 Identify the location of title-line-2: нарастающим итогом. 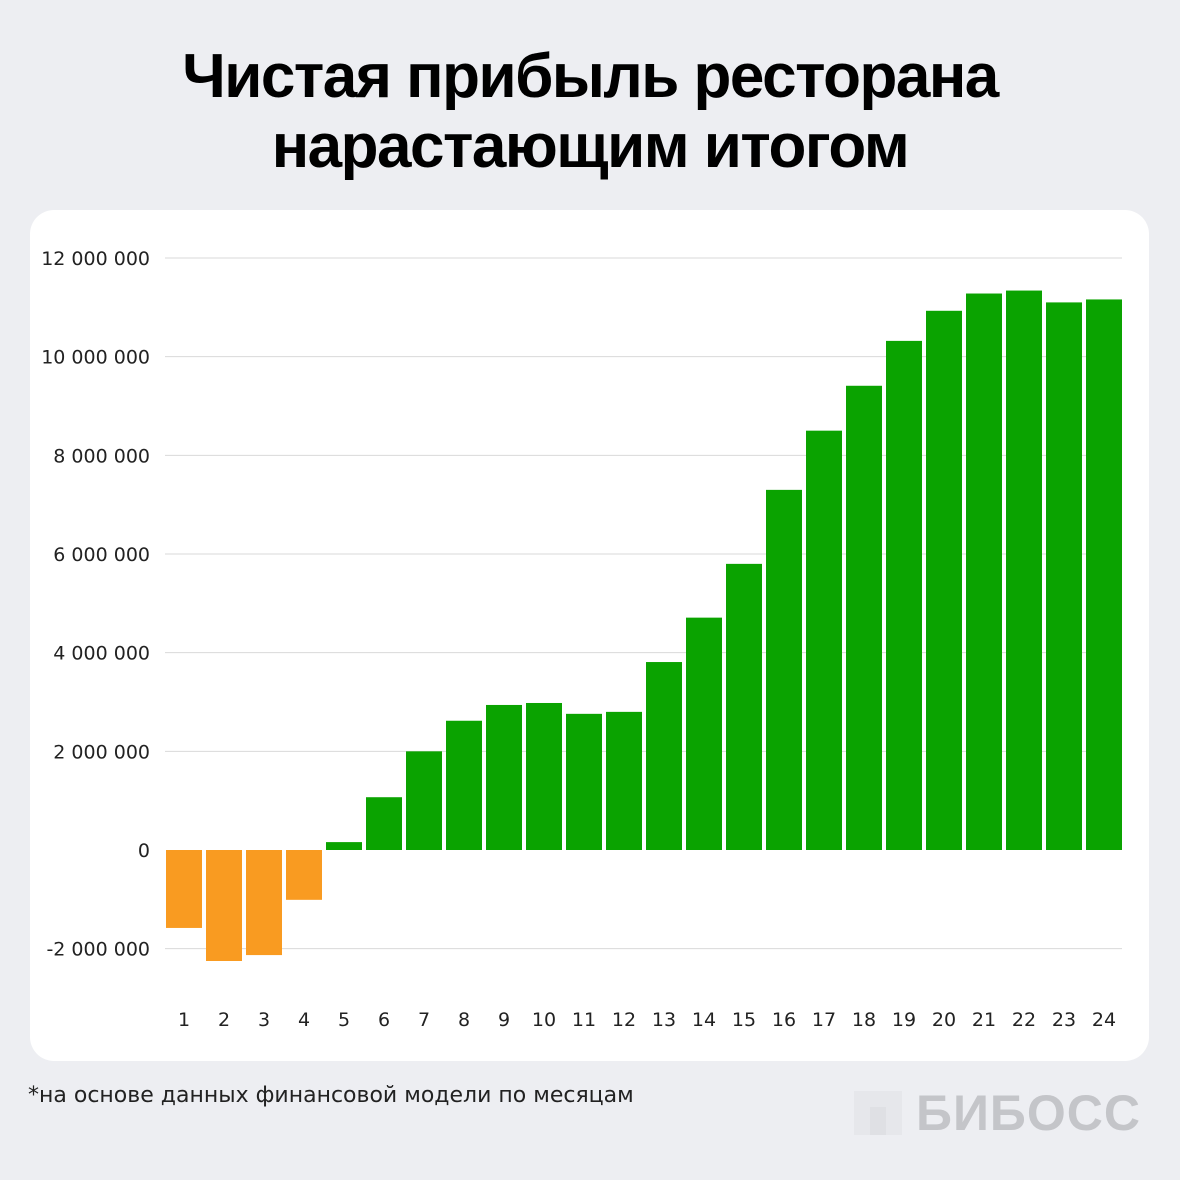
(590, 146).